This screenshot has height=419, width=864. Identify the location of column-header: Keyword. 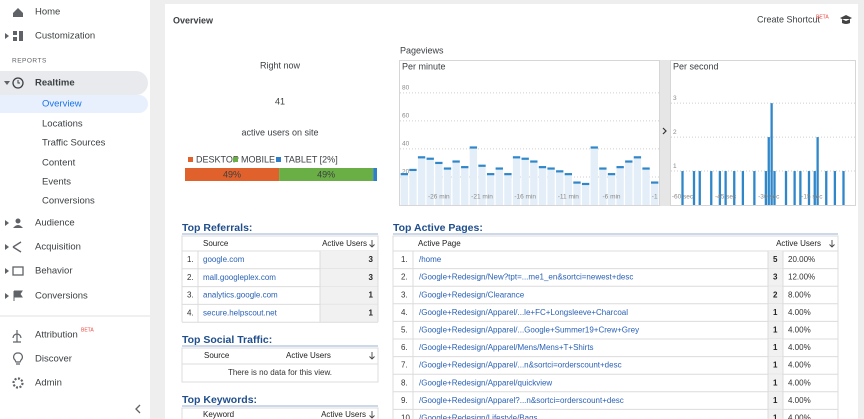
(218, 414).